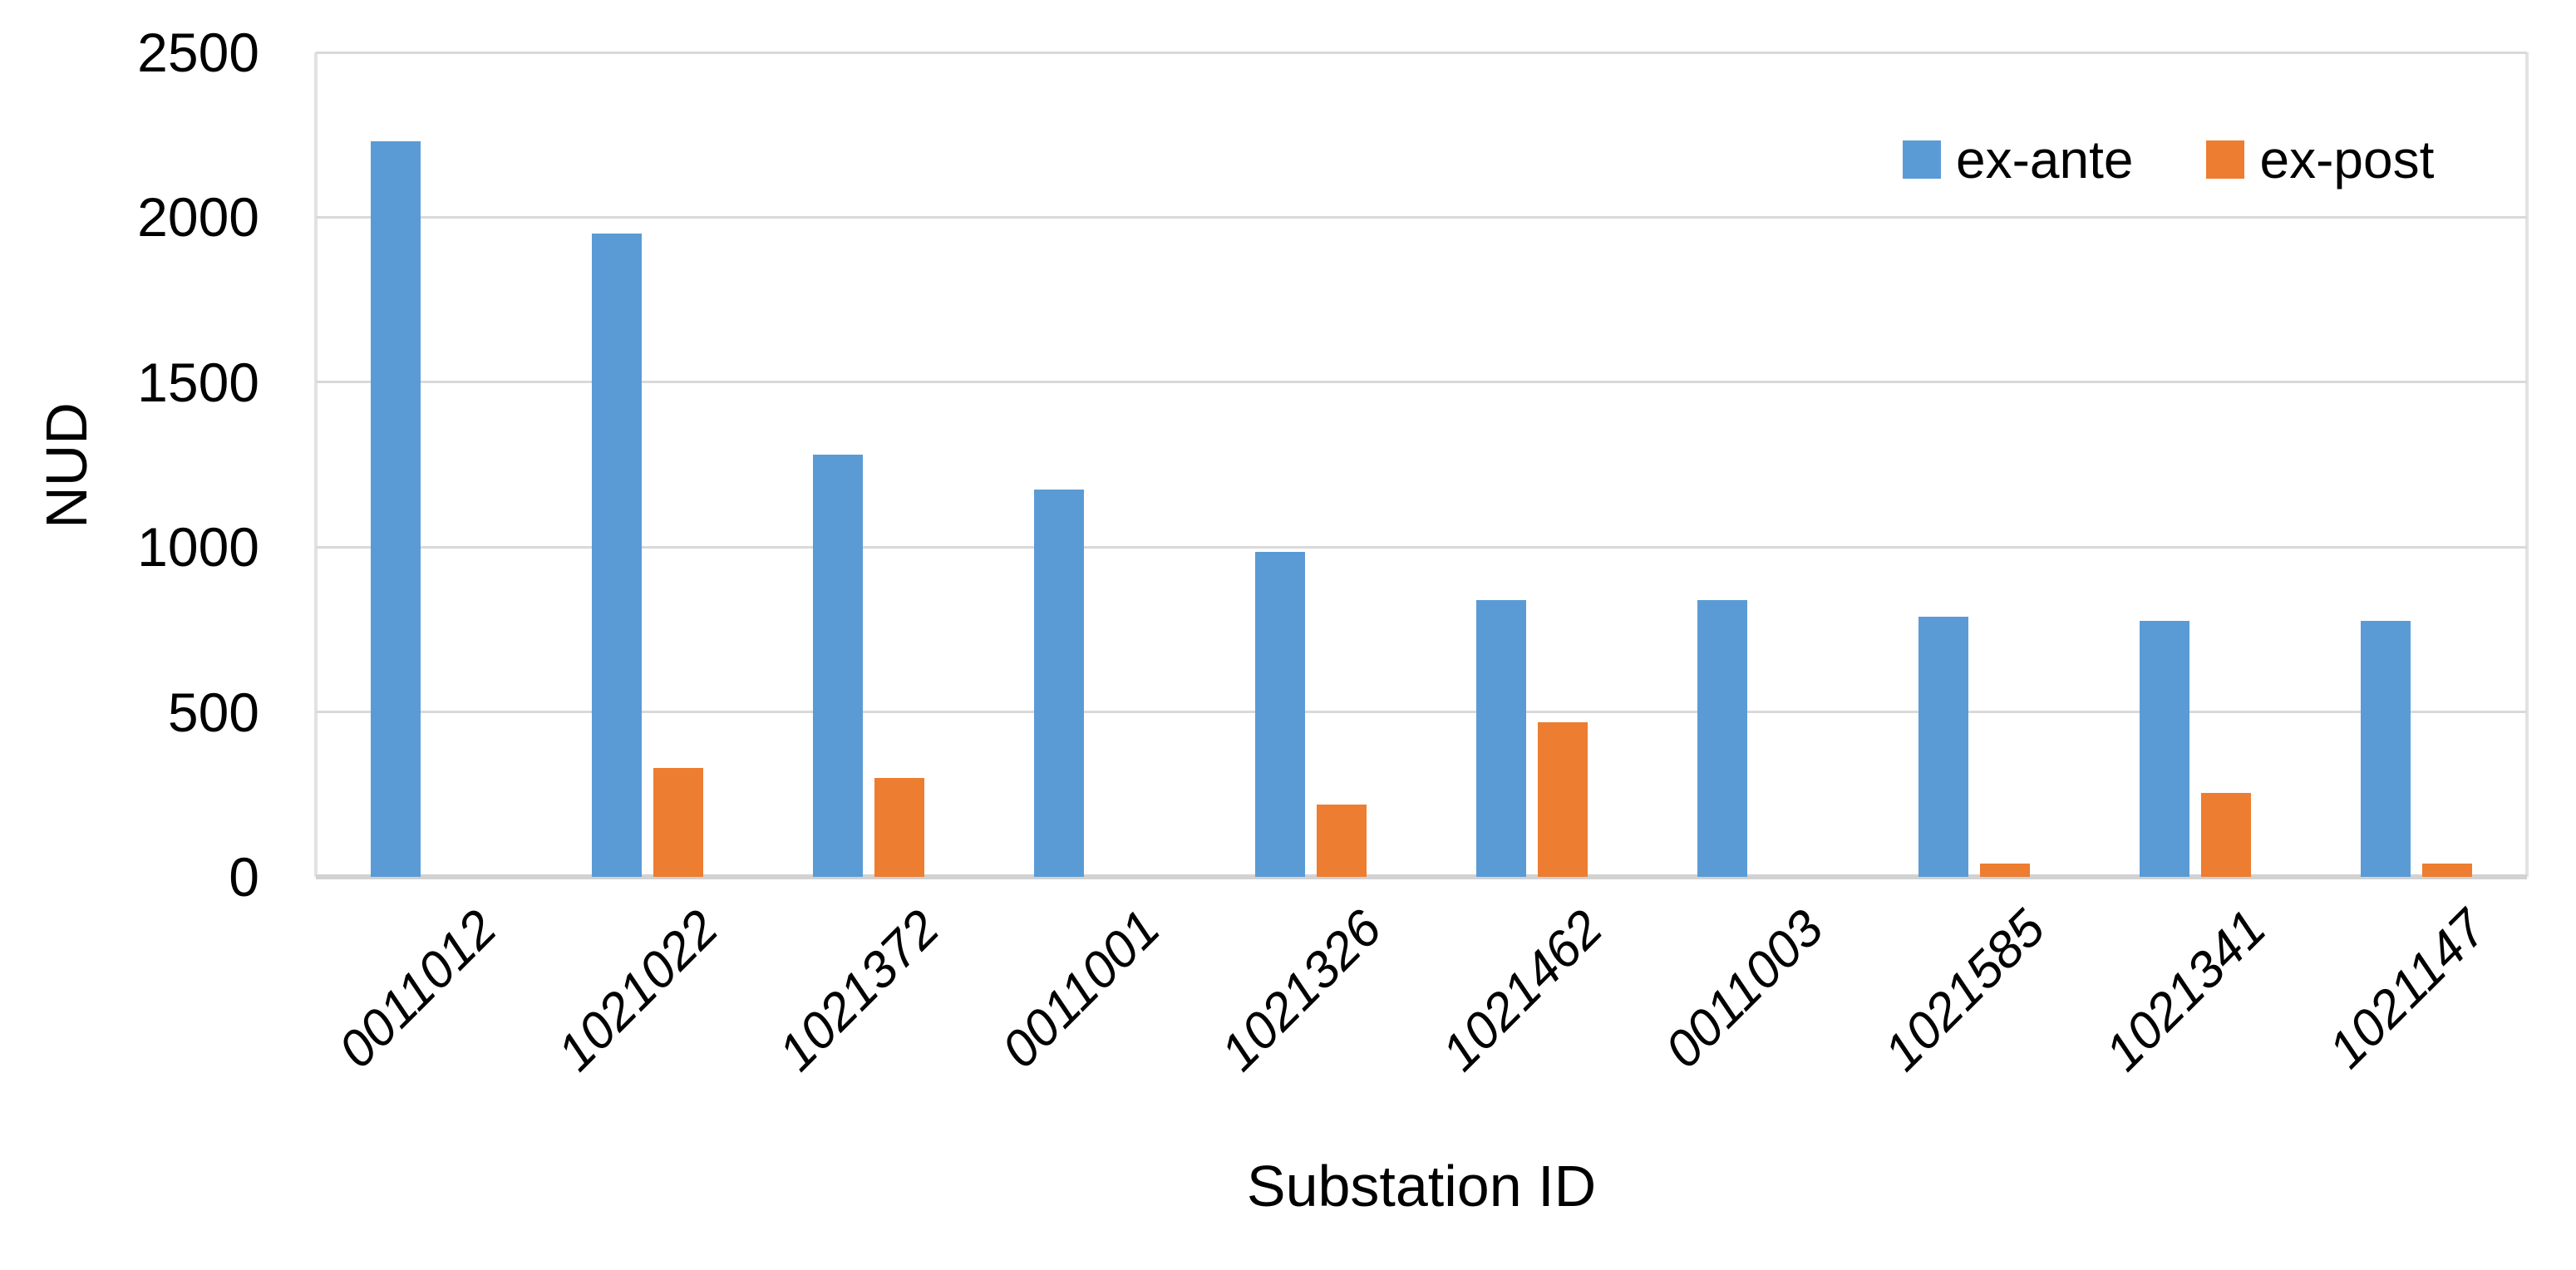 This screenshot has width=2576, height=1270. What do you see at coordinates (2185, 990) in the screenshot?
I see `x-tick-label-1021341: 1021341` at bounding box center [2185, 990].